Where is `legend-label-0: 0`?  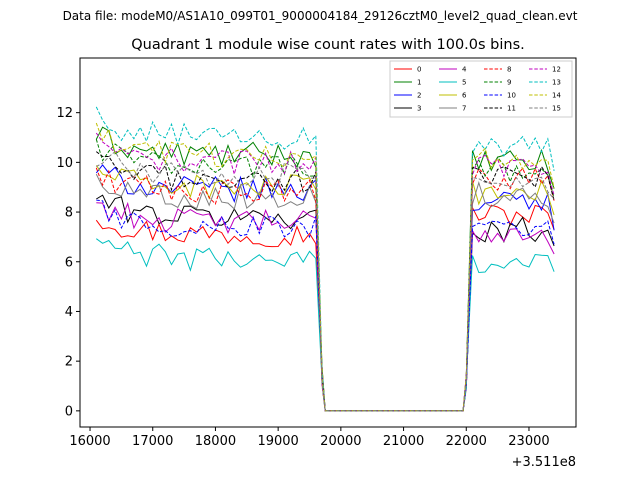
legend-label-0: 0 is located at coordinates (419, 70).